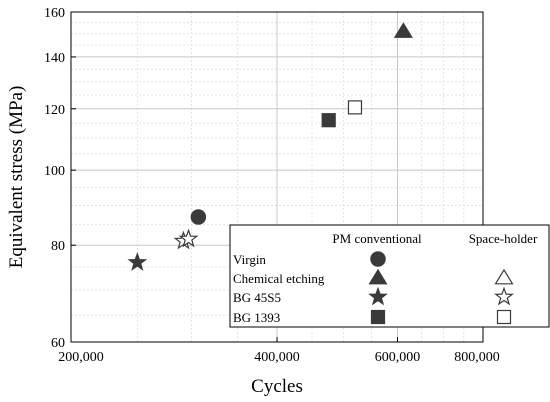  Describe the element at coordinates (16, 177) in the screenshot. I see `y-axis-title: Equivalent stress (MPa)` at that location.